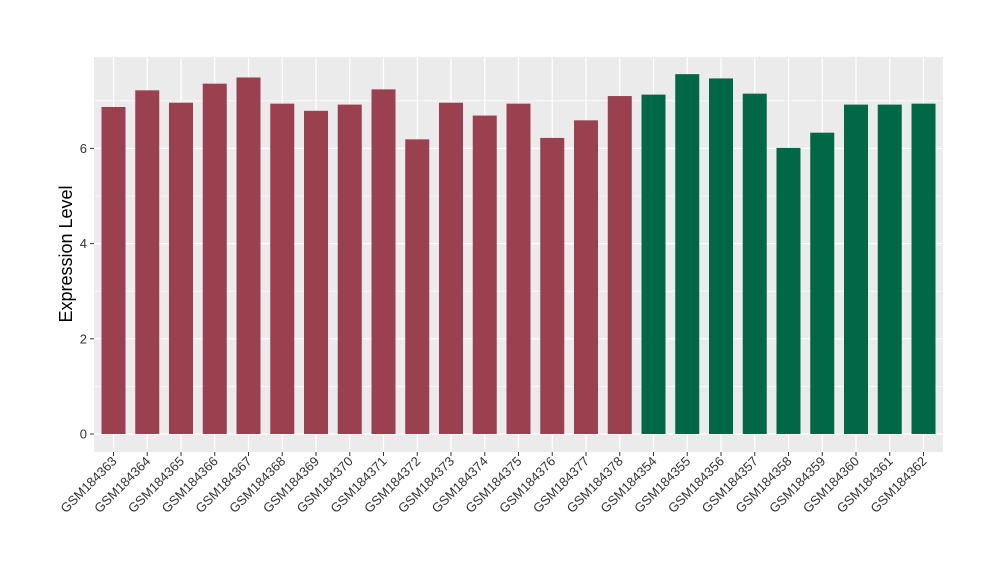 The image size is (1000, 580). What do you see at coordinates (83, 243) in the screenshot?
I see `y-tick-label: 4` at bounding box center [83, 243].